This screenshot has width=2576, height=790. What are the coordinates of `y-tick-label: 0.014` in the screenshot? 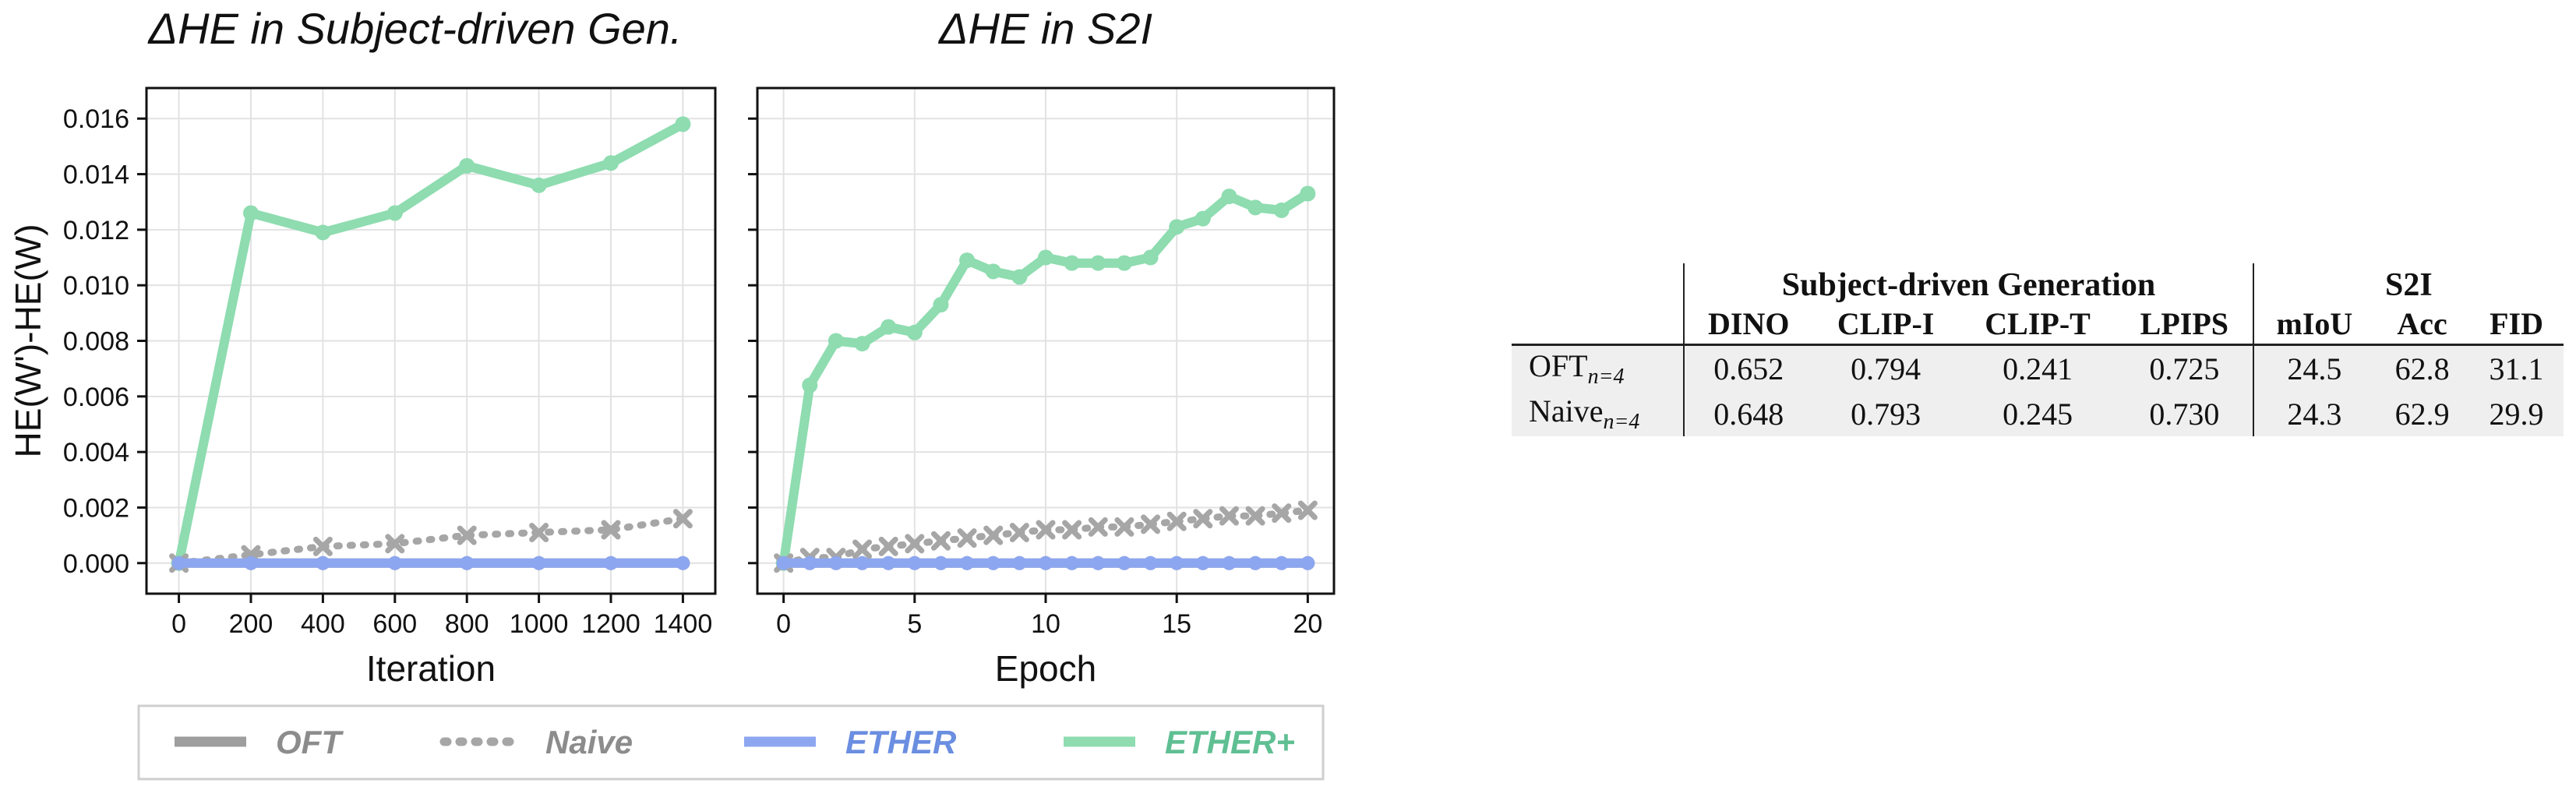 It's located at (96, 175).